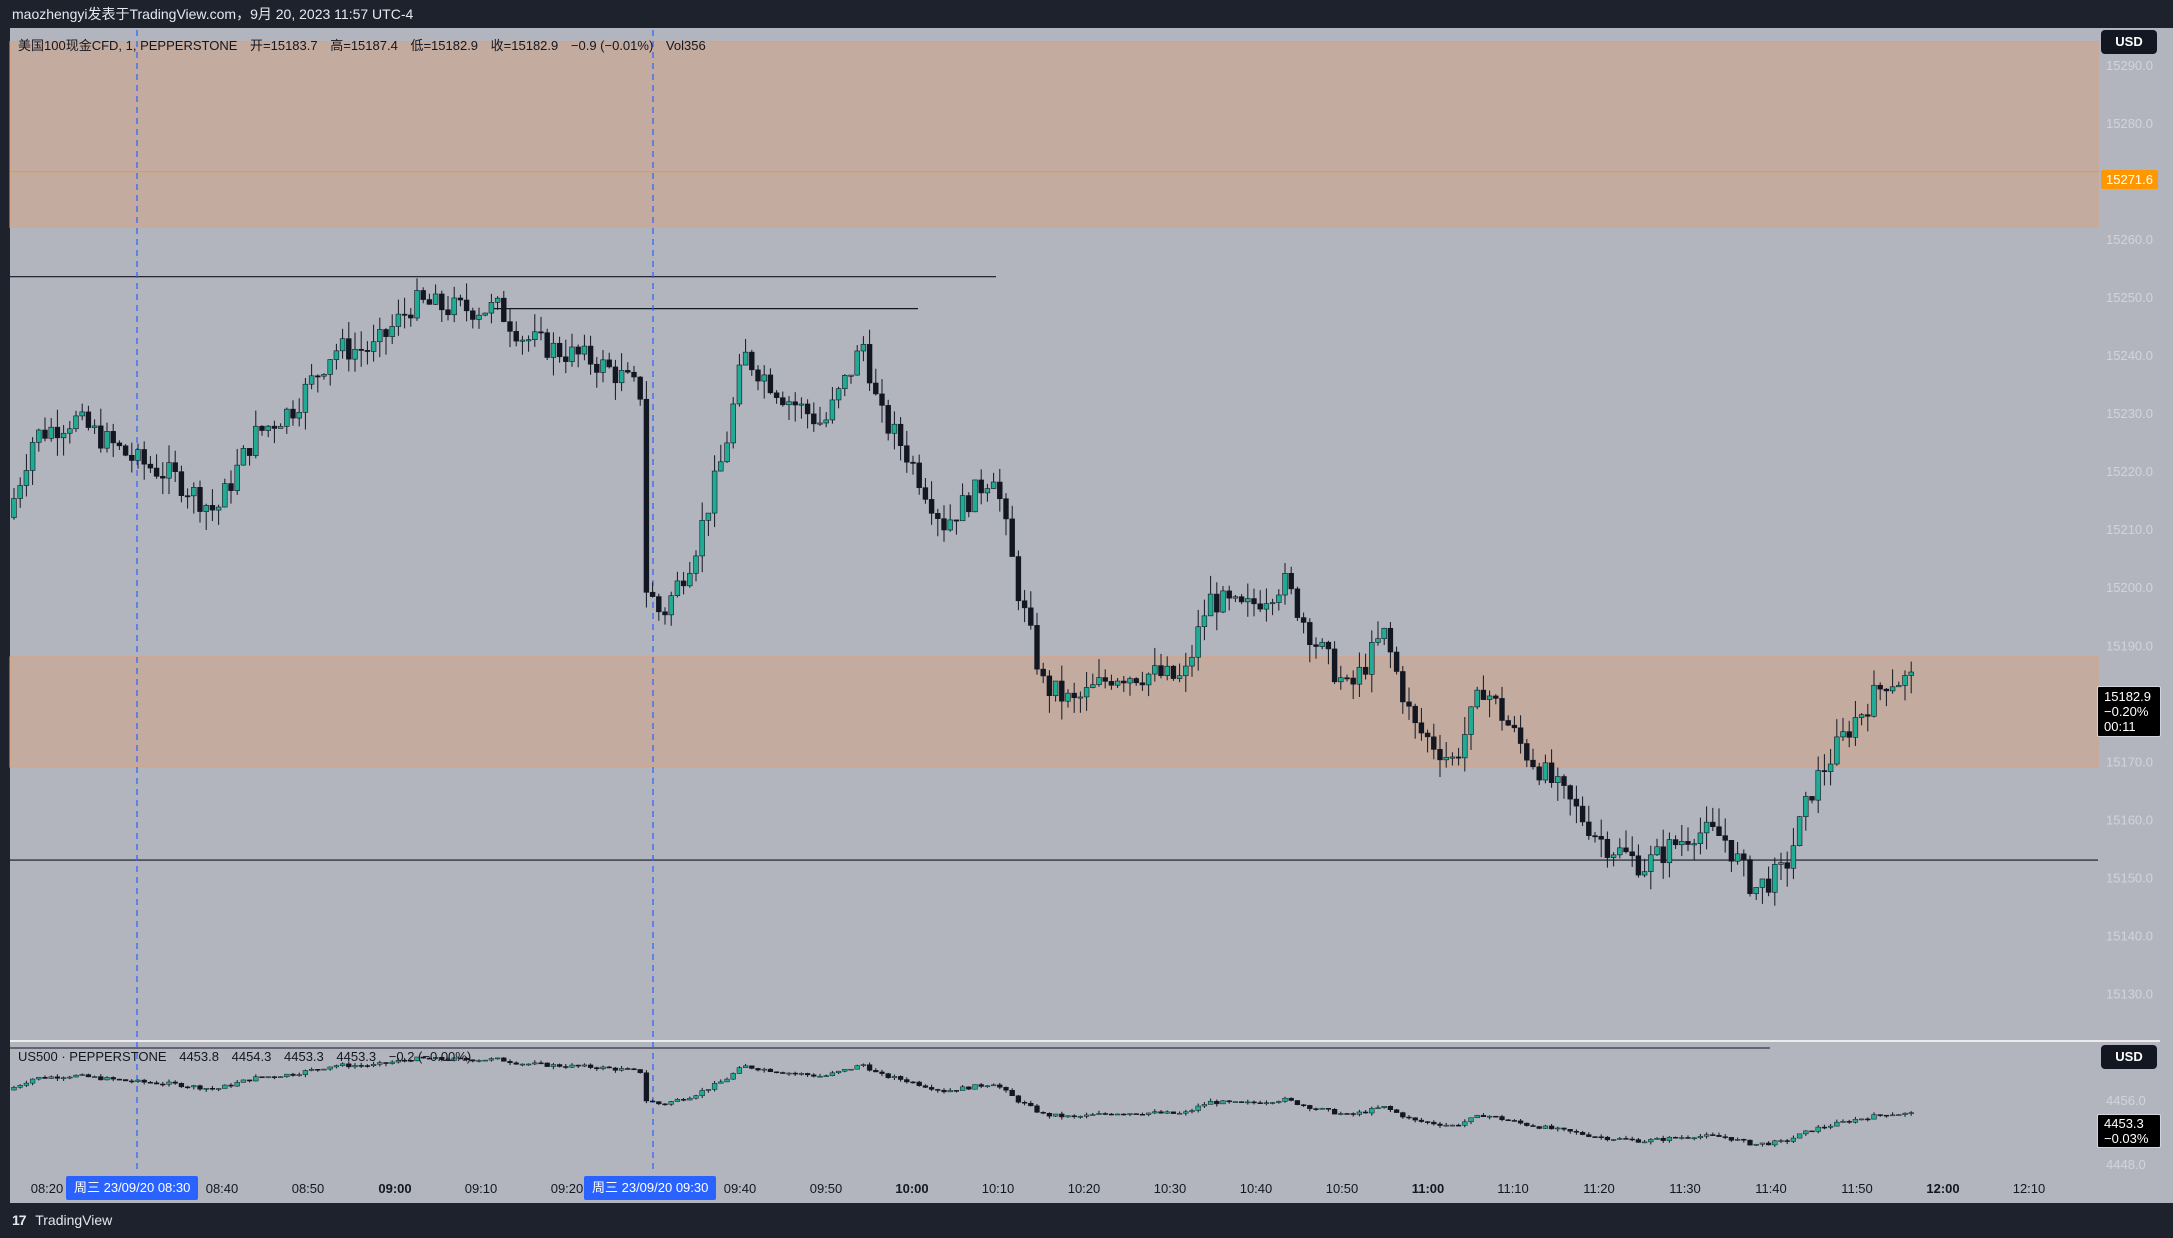 The width and height of the screenshot is (2173, 1238). I want to click on time-axis-label: 11:10, so click(1513, 1188).